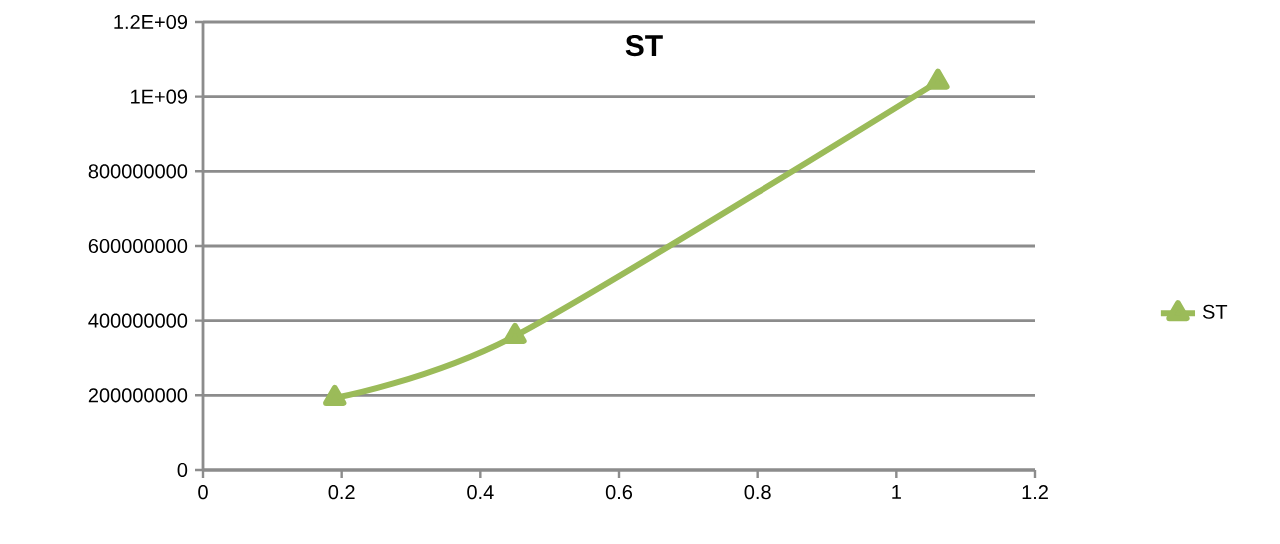 Image resolution: width=1280 pixels, height=544 pixels. What do you see at coordinates (644, 45) in the screenshot?
I see `chart-title: ST` at bounding box center [644, 45].